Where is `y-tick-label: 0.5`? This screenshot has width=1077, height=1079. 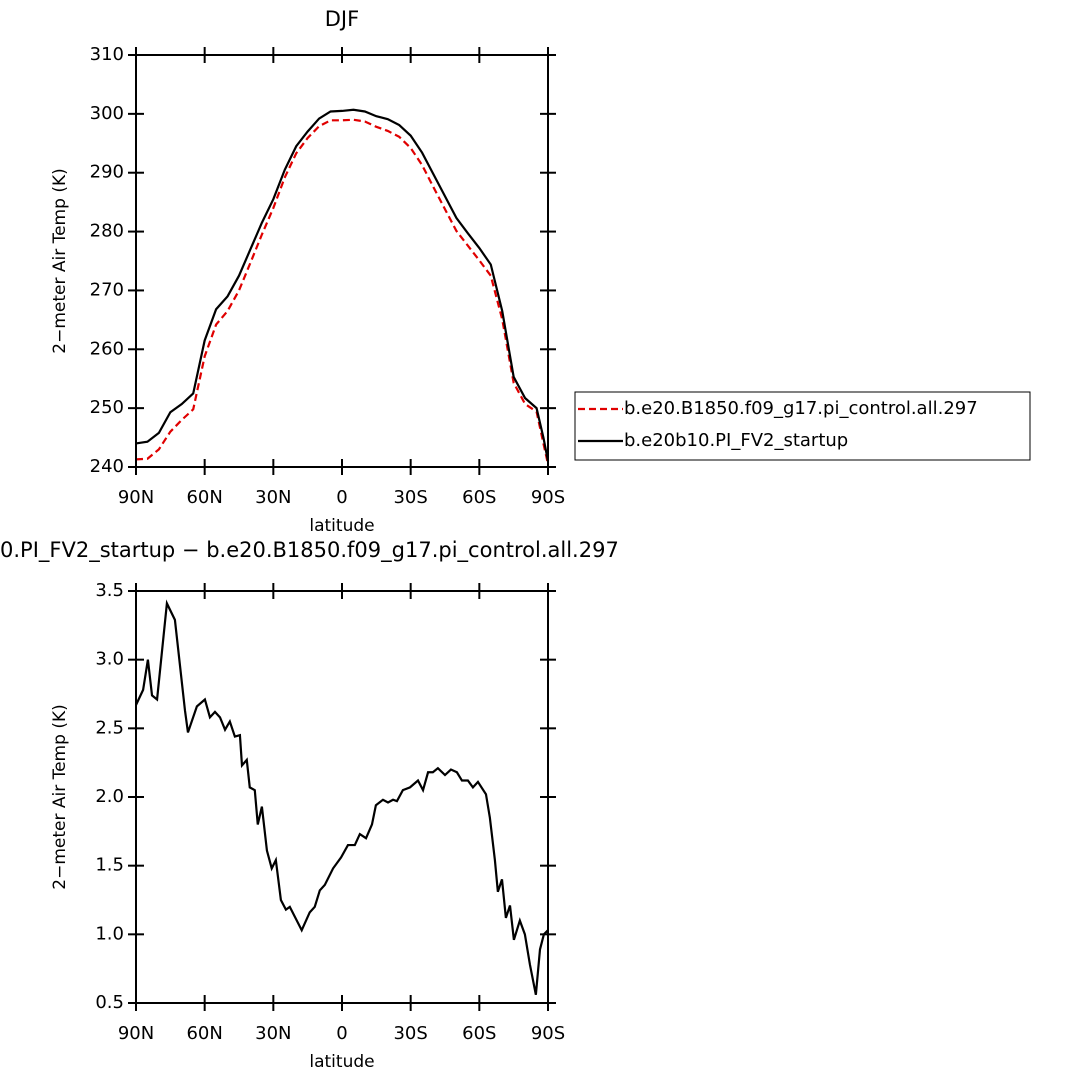 y-tick-label: 0.5 is located at coordinates (109, 1002).